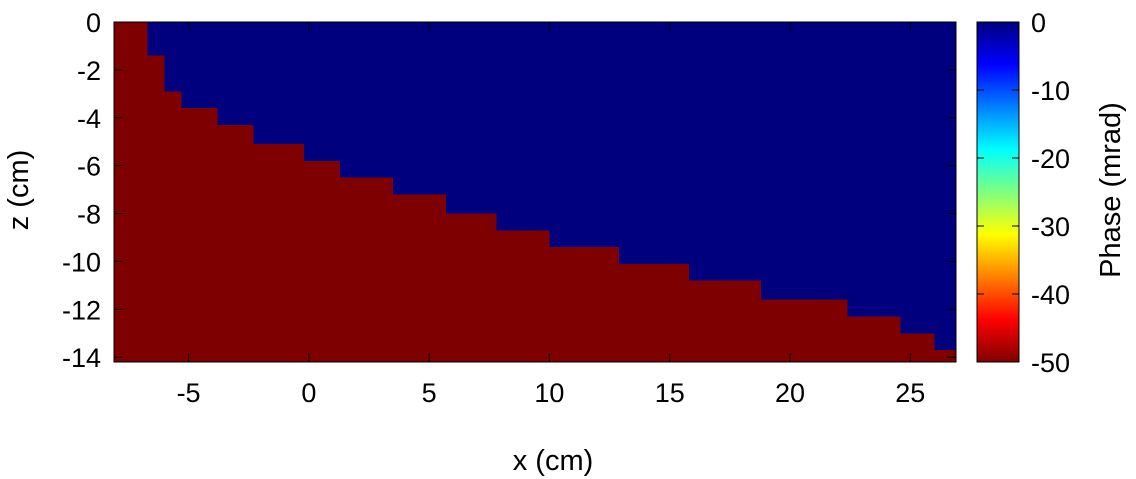 Image resolution: width=1136 pixels, height=479 pixels. What do you see at coordinates (1023, 193) in the screenshot?
I see `colorbar-ticks: 0 -10 -20 -30 -40 -50` at bounding box center [1023, 193].